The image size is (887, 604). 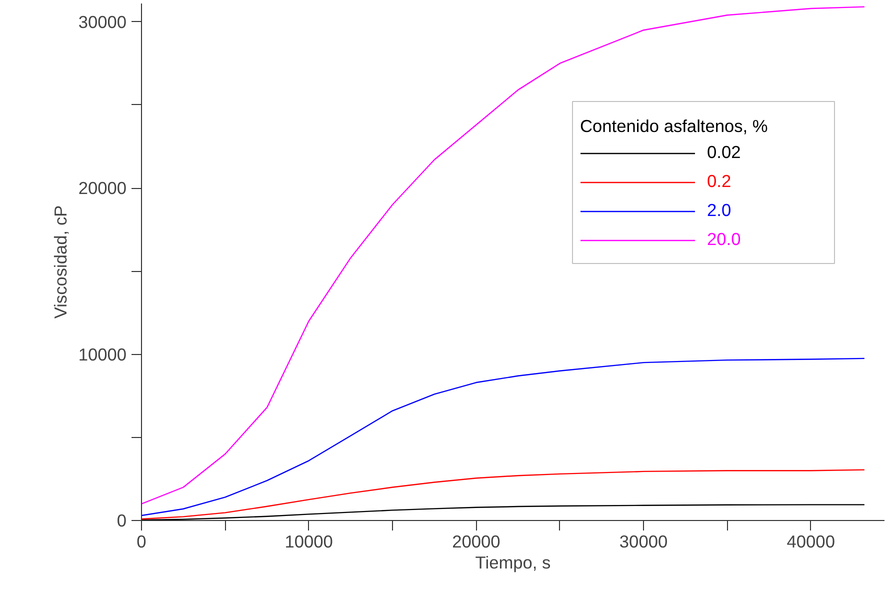 What do you see at coordinates (724, 152) in the screenshot?
I see `text: 0.02` at bounding box center [724, 152].